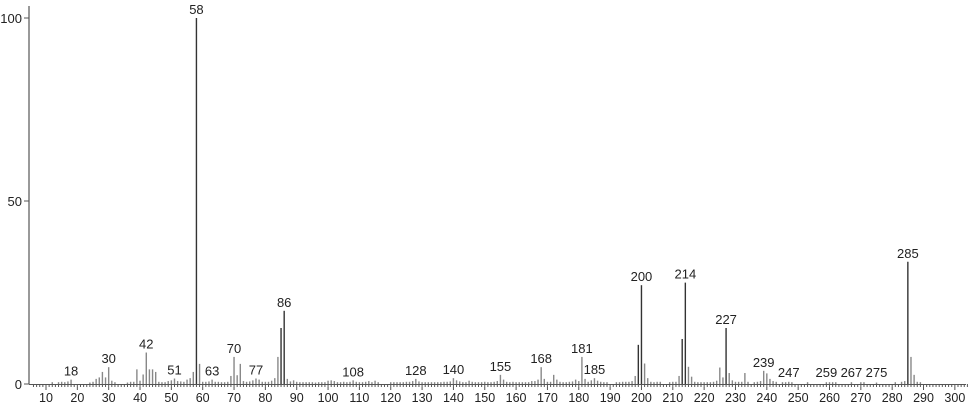 The width and height of the screenshot is (974, 411). What do you see at coordinates (610, 398) in the screenshot?
I see `x-tick-label: 190` at bounding box center [610, 398].